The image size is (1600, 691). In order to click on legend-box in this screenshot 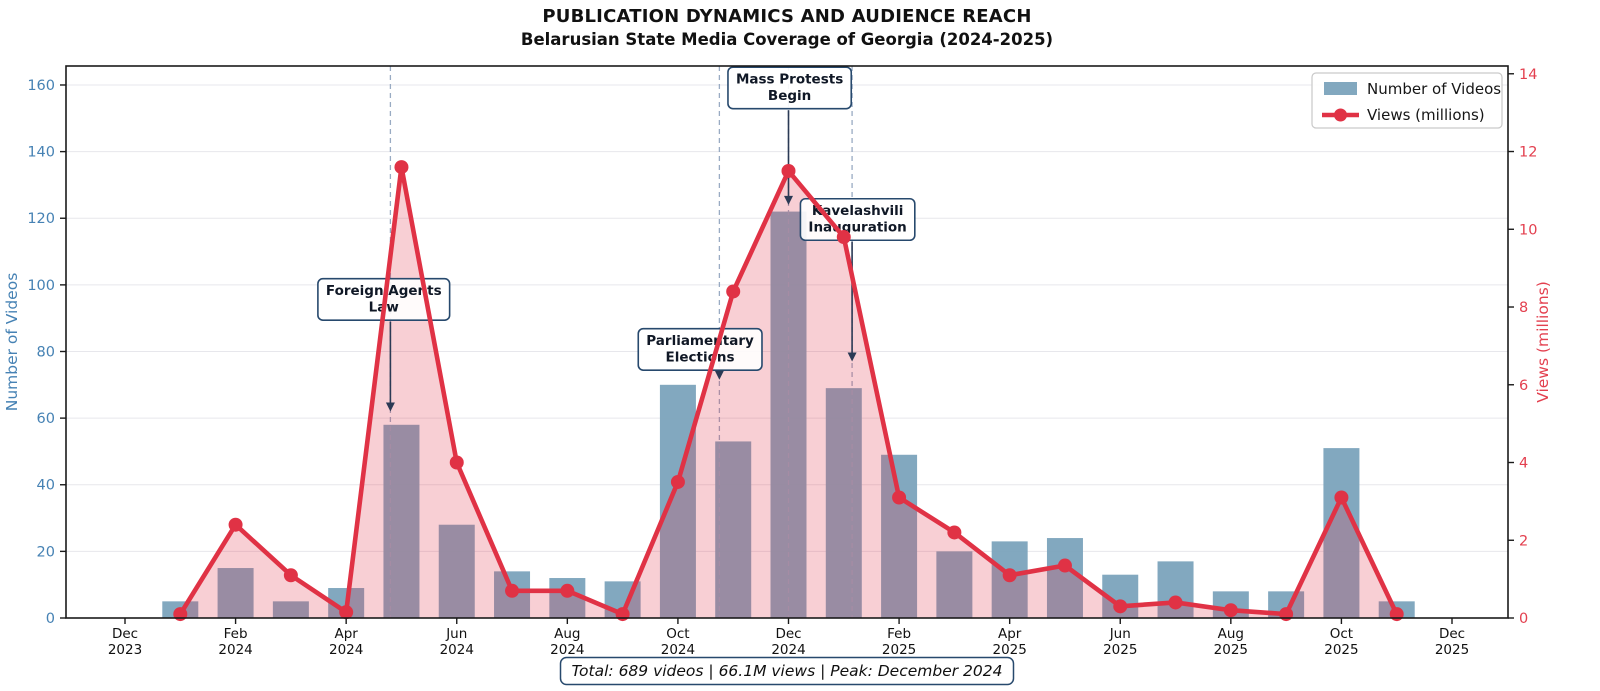, I will do `click(1407, 100)`.